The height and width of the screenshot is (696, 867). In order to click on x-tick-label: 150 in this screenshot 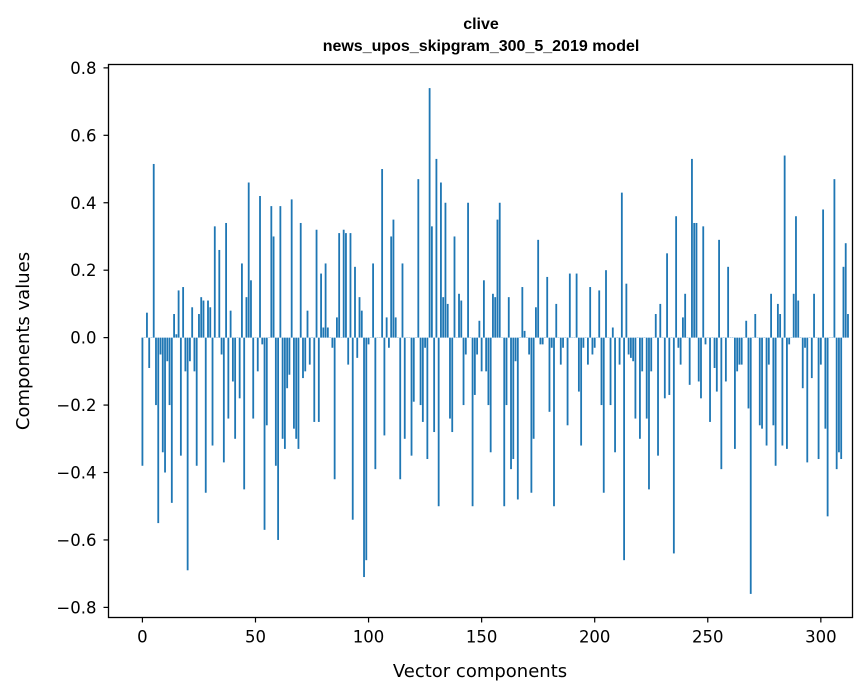, I will do `click(482, 637)`.